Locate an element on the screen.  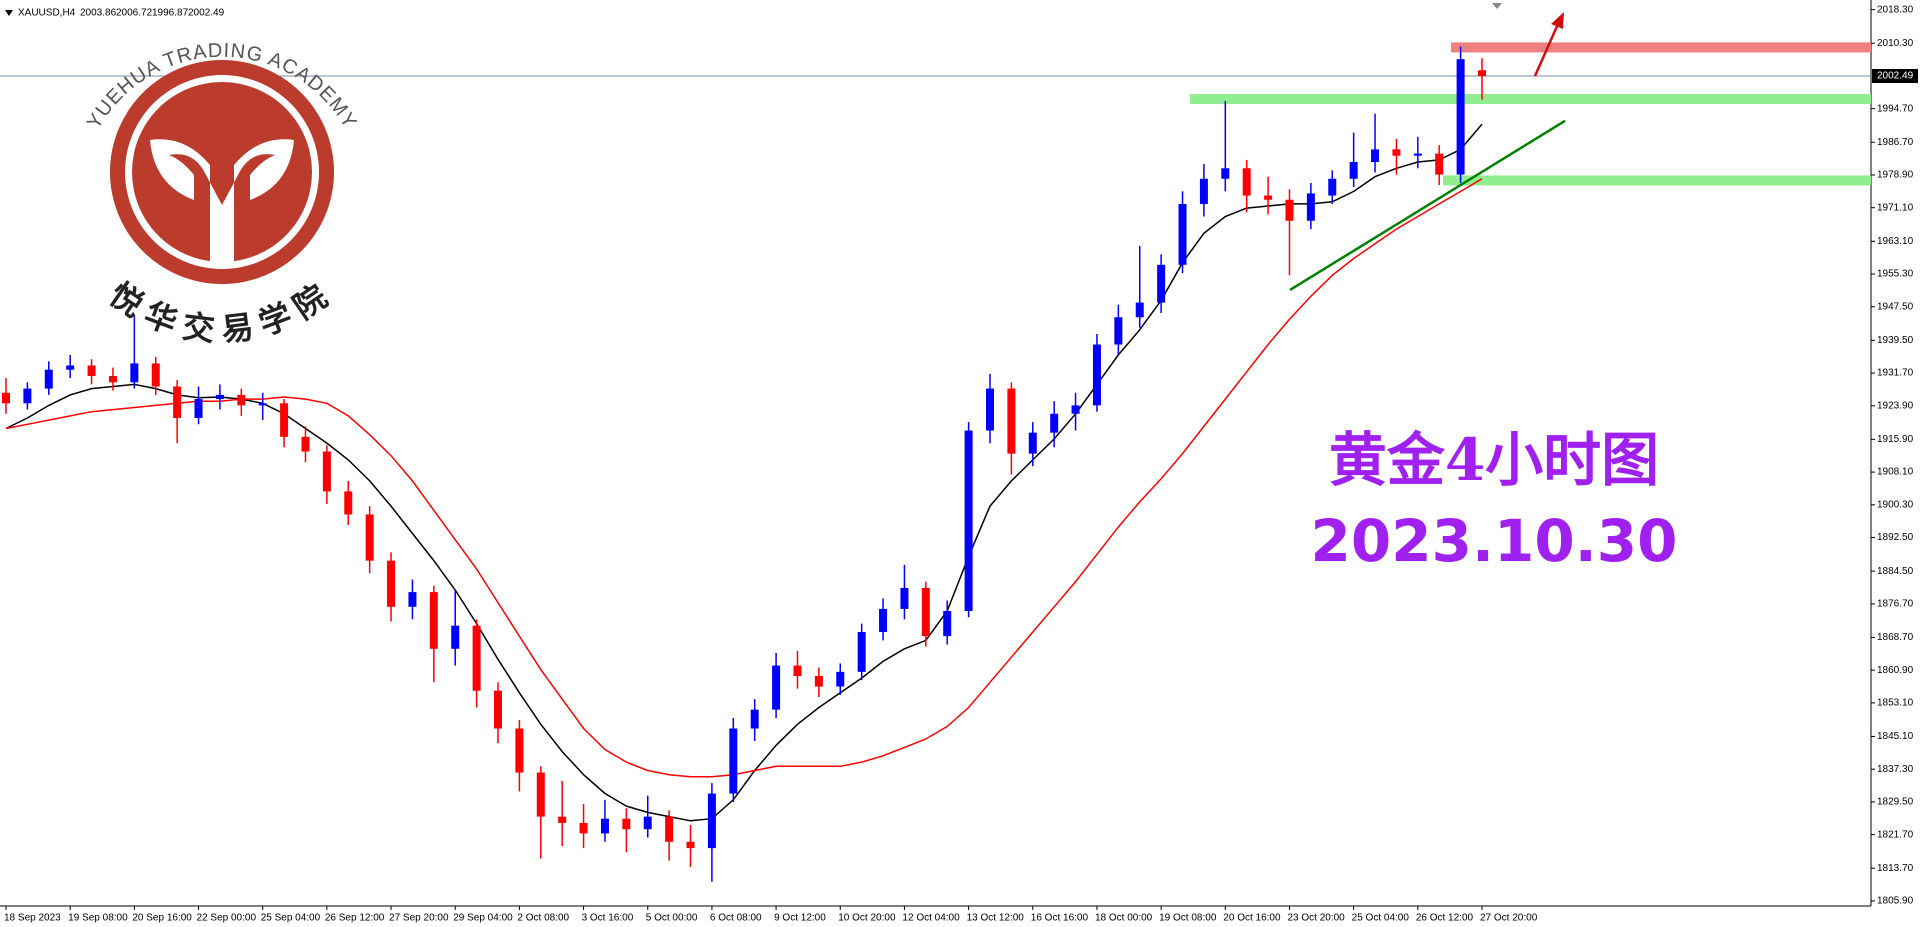
header-close: 2002.49 is located at coordinates (206, 13).